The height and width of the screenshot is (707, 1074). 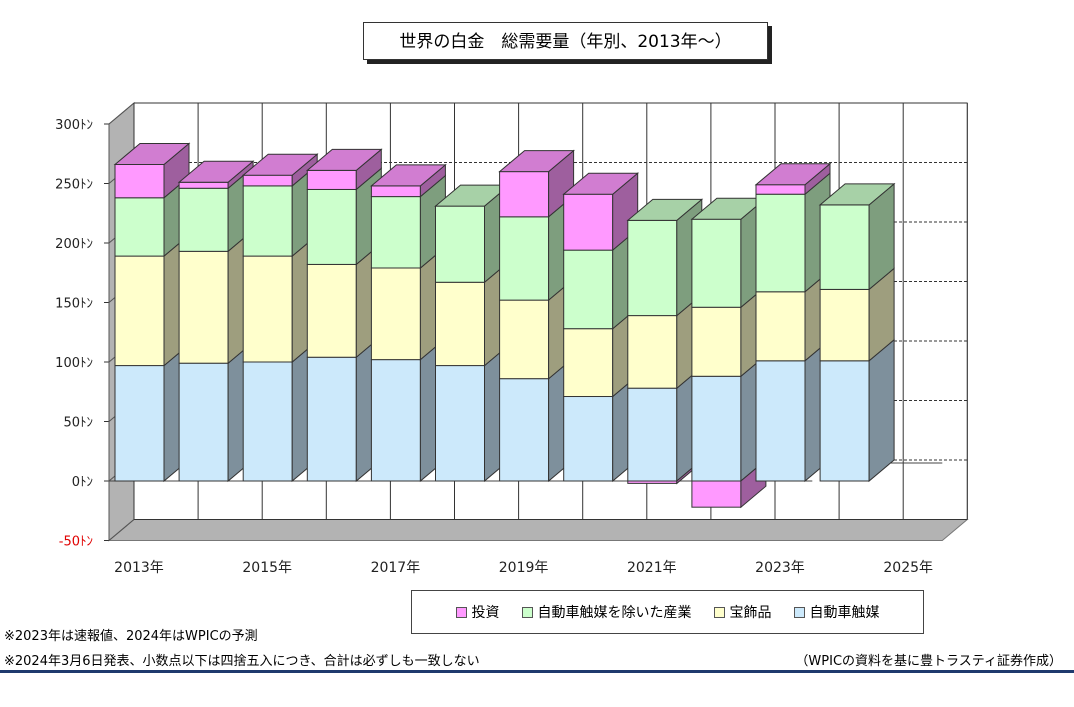 I want to click on bar-2015-top, so click(x=280, y=164).